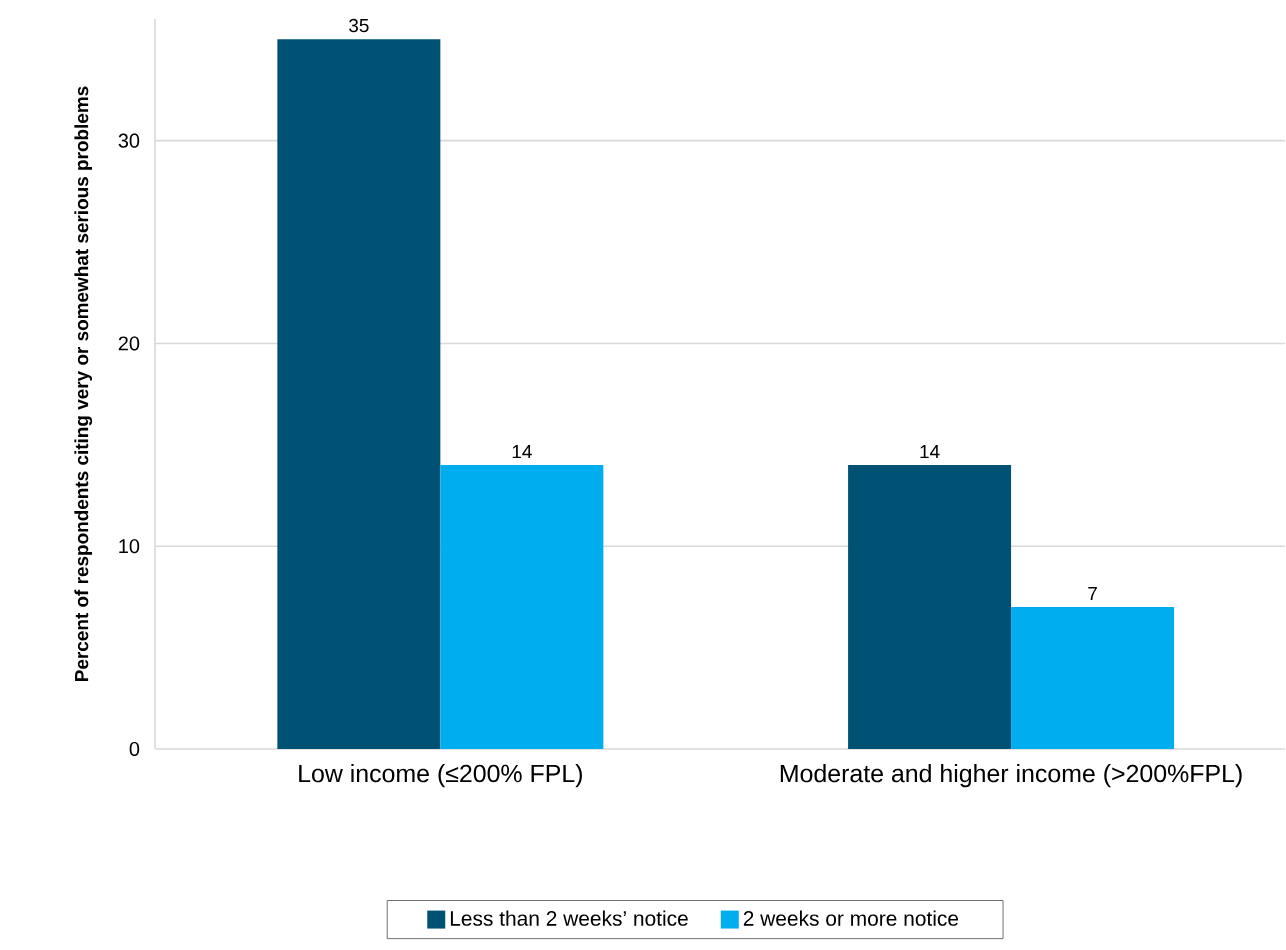 This screenshot has height=950, width=1286. What do you see at coordinates (129, 140) in the screenshot?
I see `y-tick-label: 30` at bounding box center [129, 140].